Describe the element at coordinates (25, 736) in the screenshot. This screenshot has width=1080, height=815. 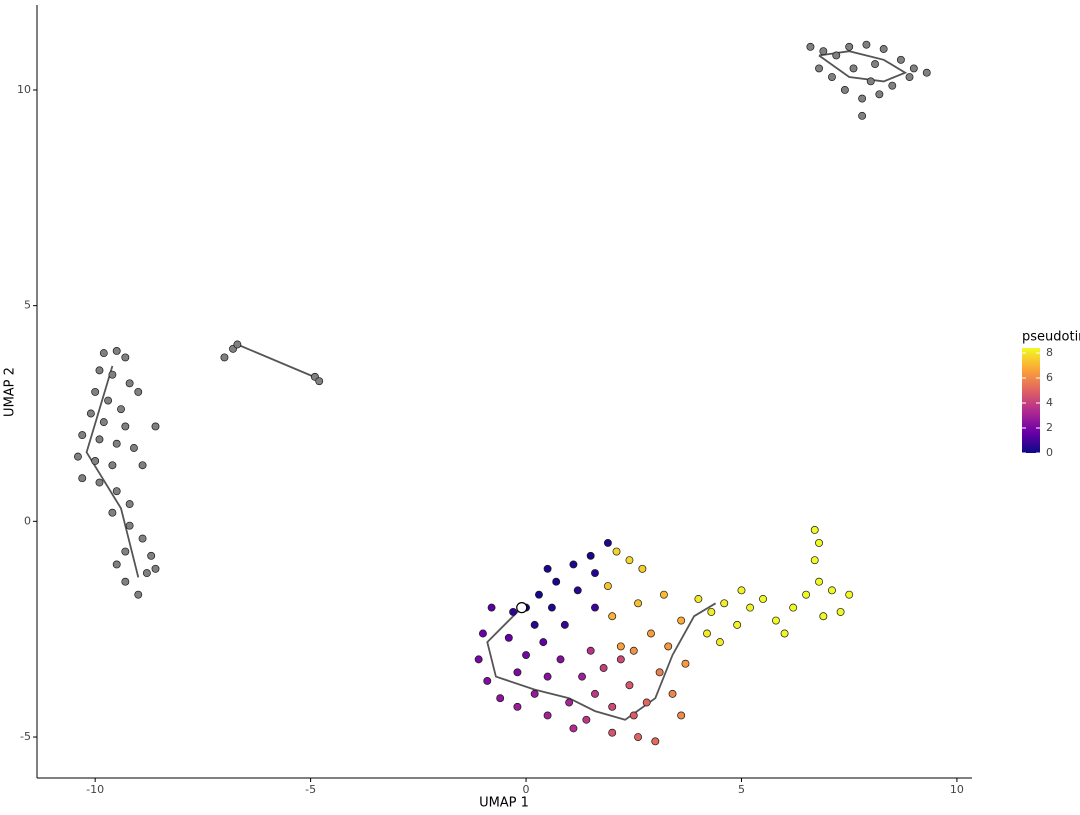
I see `y-tick-label: -5` at that location.